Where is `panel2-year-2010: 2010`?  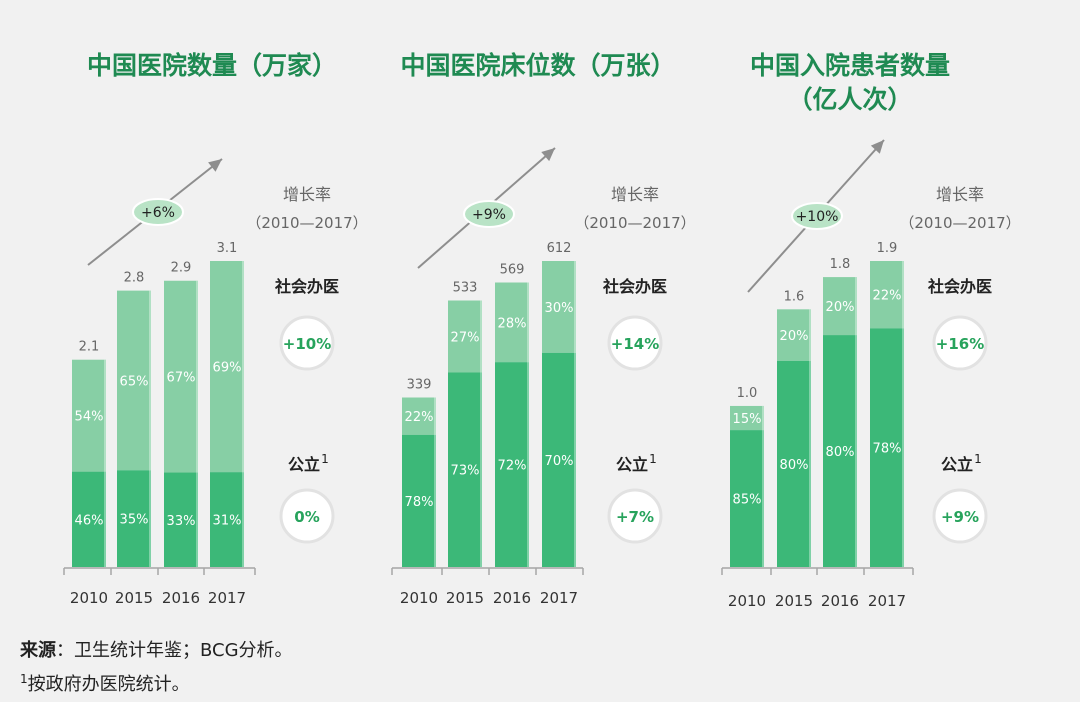 panel2-year-2010: 2010 is located at coordinates (419, 598).